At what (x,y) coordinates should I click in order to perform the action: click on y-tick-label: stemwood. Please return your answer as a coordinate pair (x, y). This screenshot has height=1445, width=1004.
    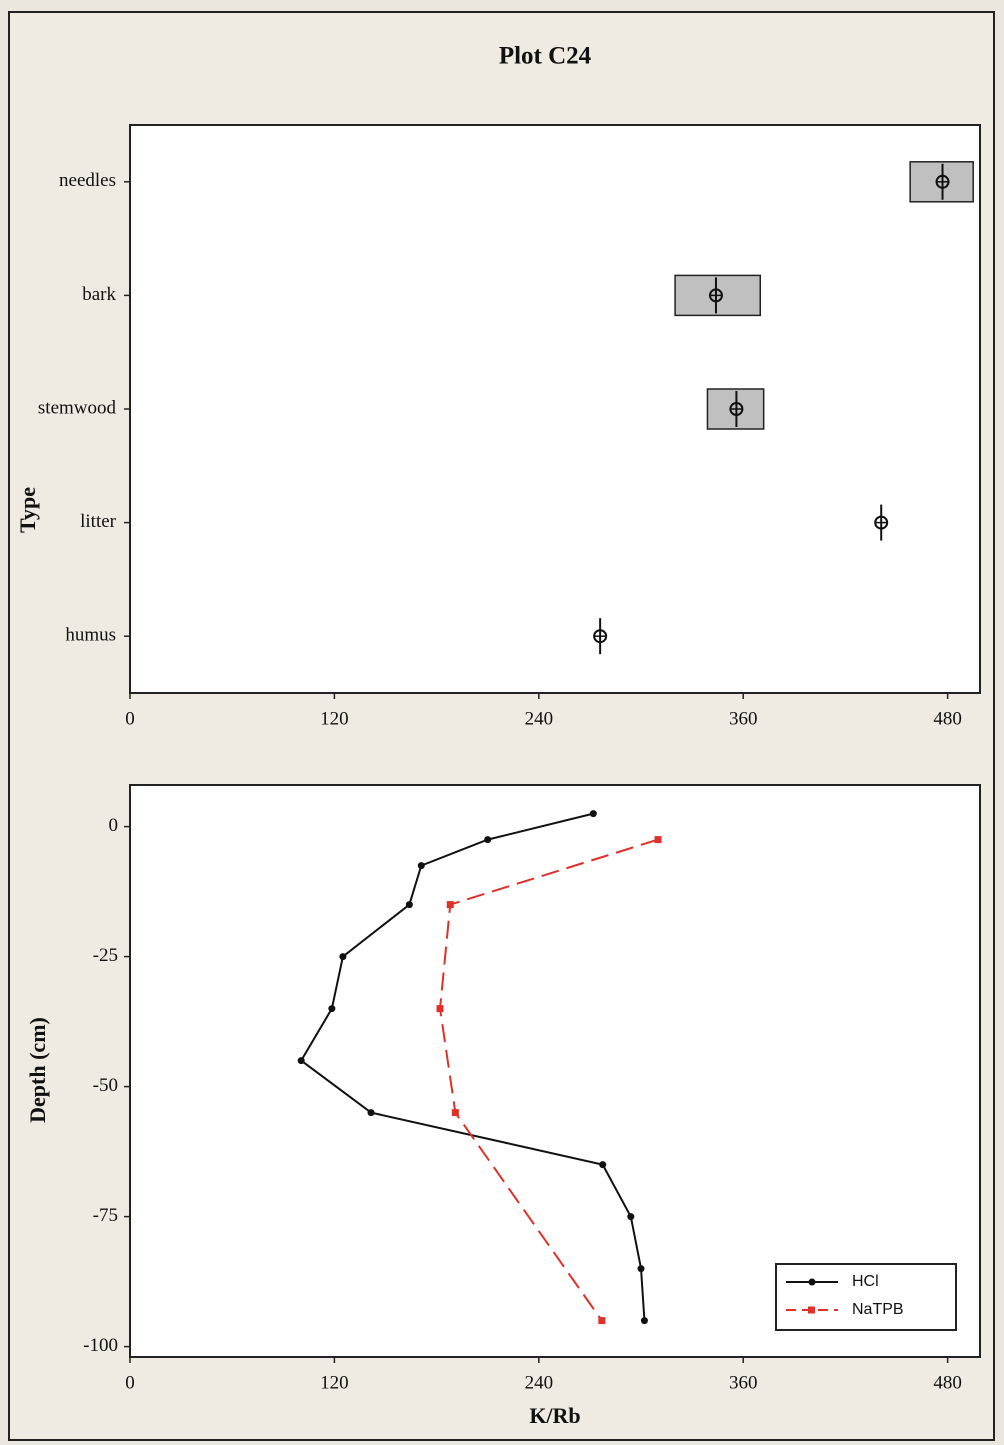
    Looking at the image, I should click on (77, 407).